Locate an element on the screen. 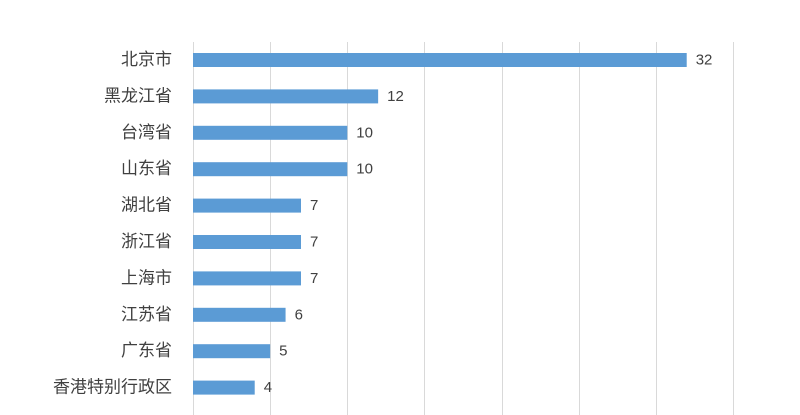  category-label-3: 山东省 is located at coordinates (146, 169).